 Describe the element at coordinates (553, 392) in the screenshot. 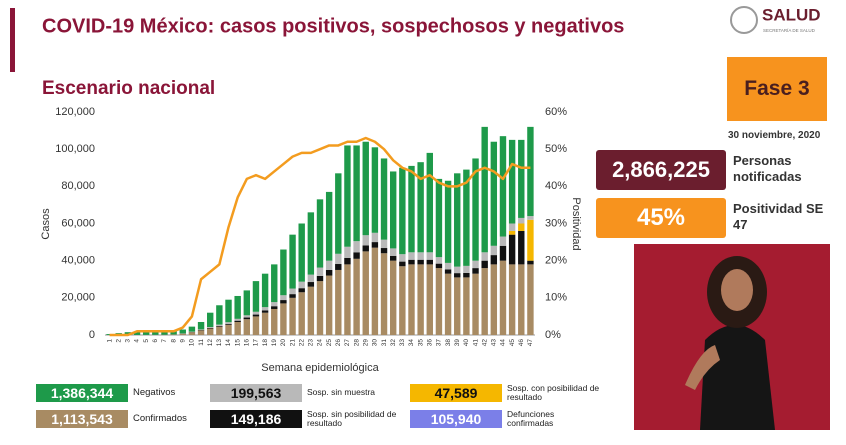

I see `legend-label: Sosp. con posibilidad de resultado` at that location.